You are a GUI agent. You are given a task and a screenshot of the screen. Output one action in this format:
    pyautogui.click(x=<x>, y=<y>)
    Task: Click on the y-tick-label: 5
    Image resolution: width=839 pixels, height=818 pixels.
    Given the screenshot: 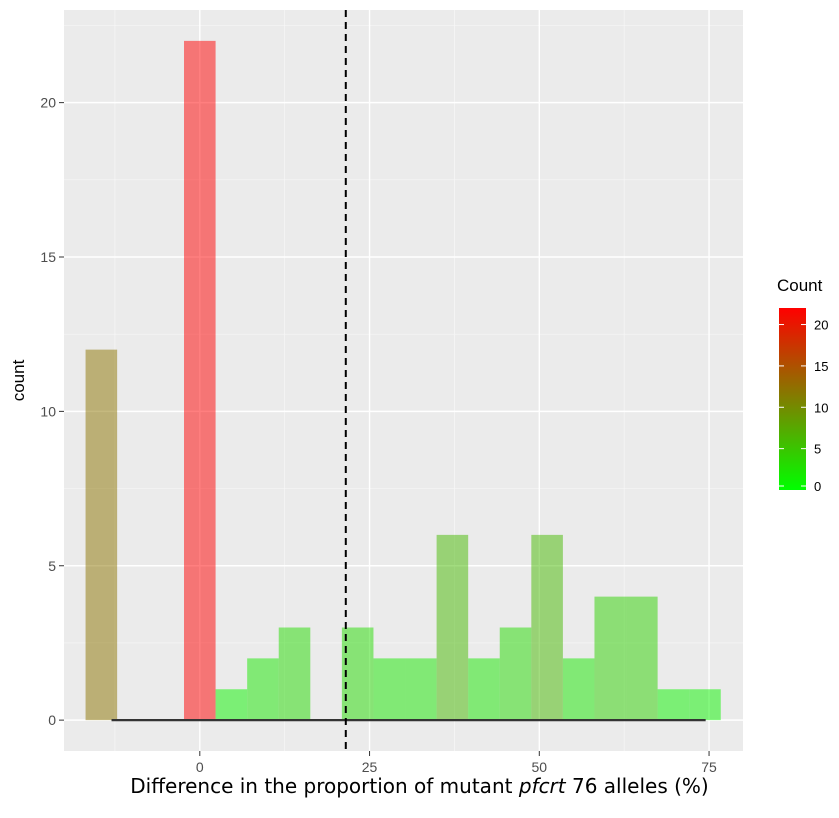 What is the action you would take?
    pyautogui.click(x=52, y=566)
    